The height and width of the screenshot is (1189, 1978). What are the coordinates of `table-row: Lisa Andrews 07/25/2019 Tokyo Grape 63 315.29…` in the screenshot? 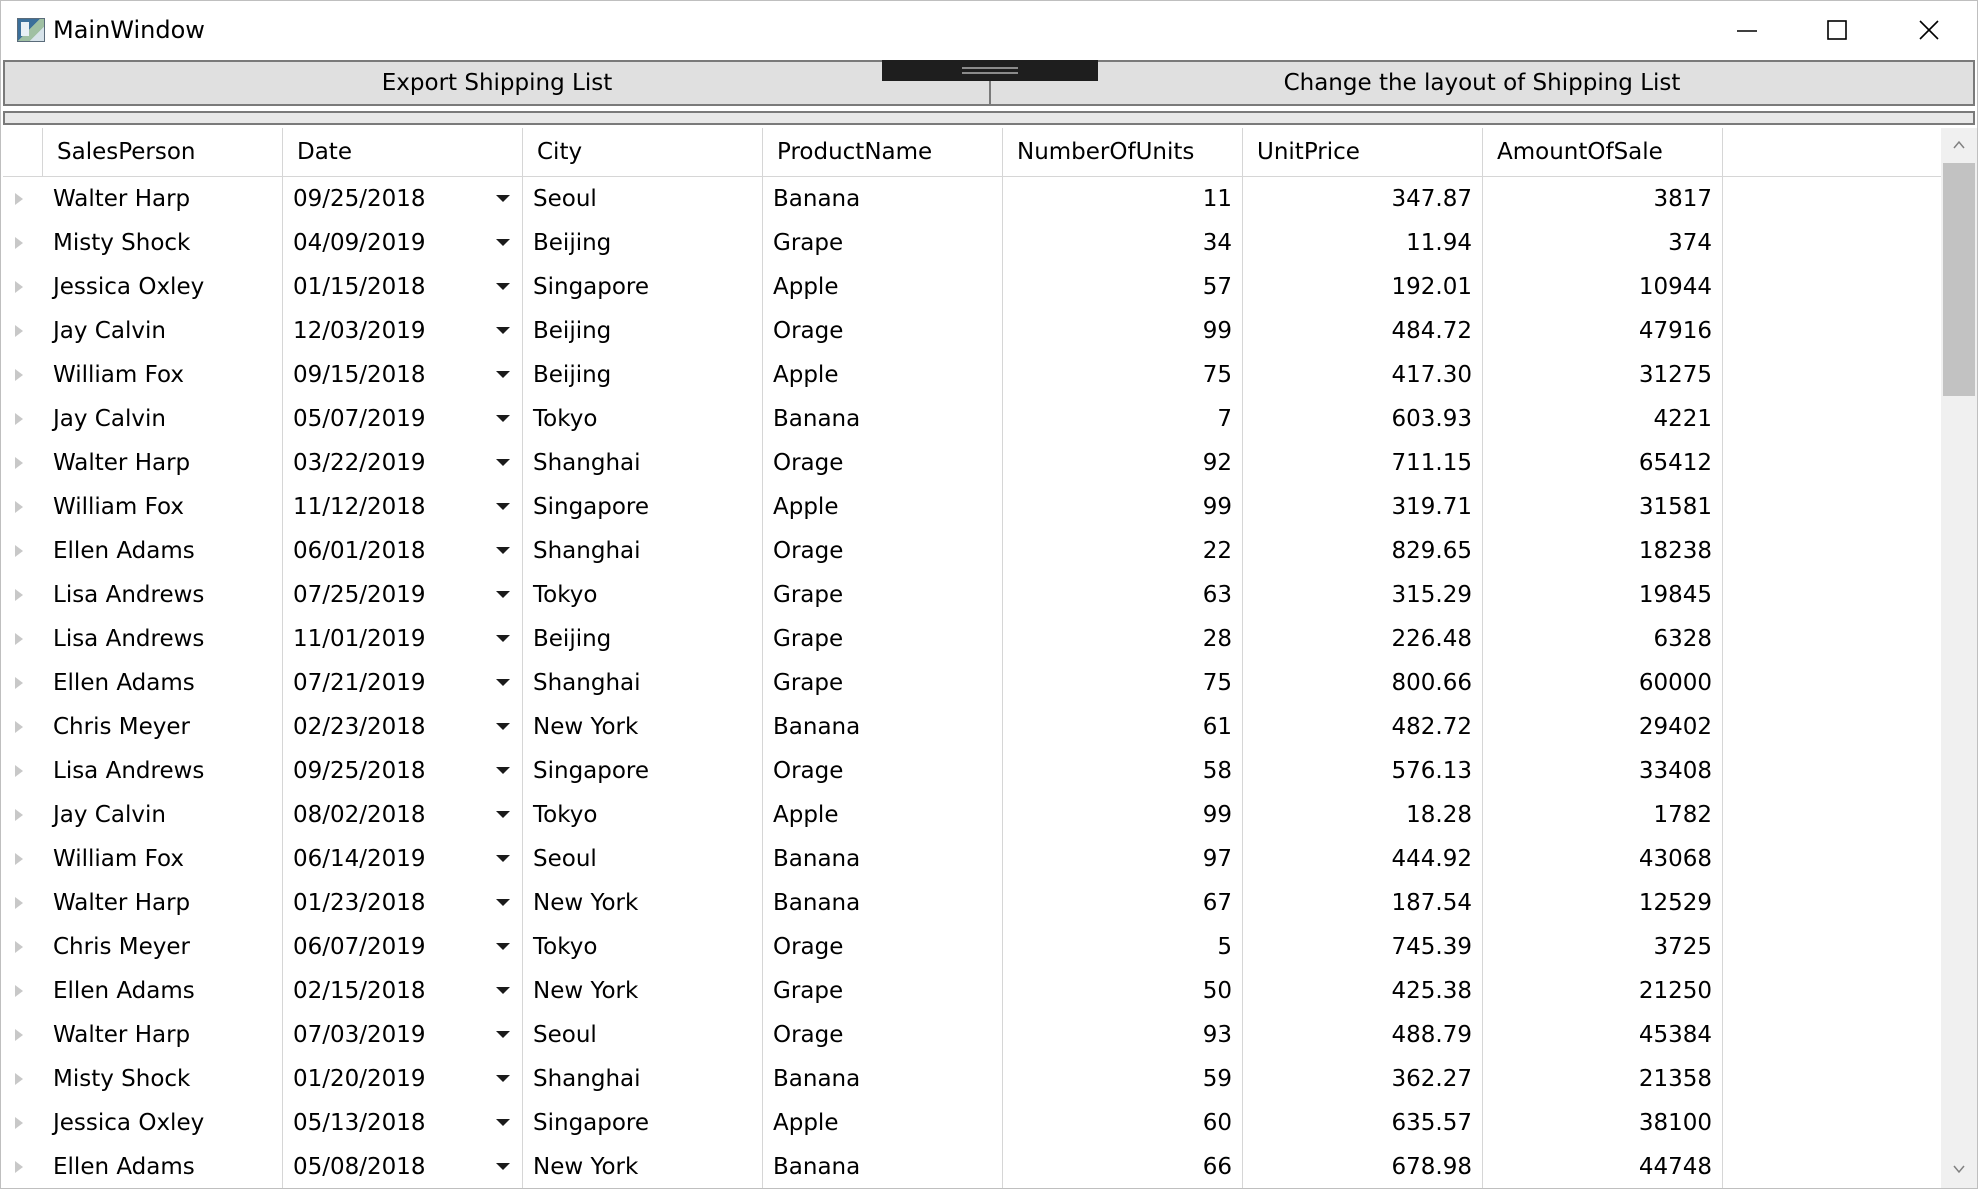 It's located at (972, 595).